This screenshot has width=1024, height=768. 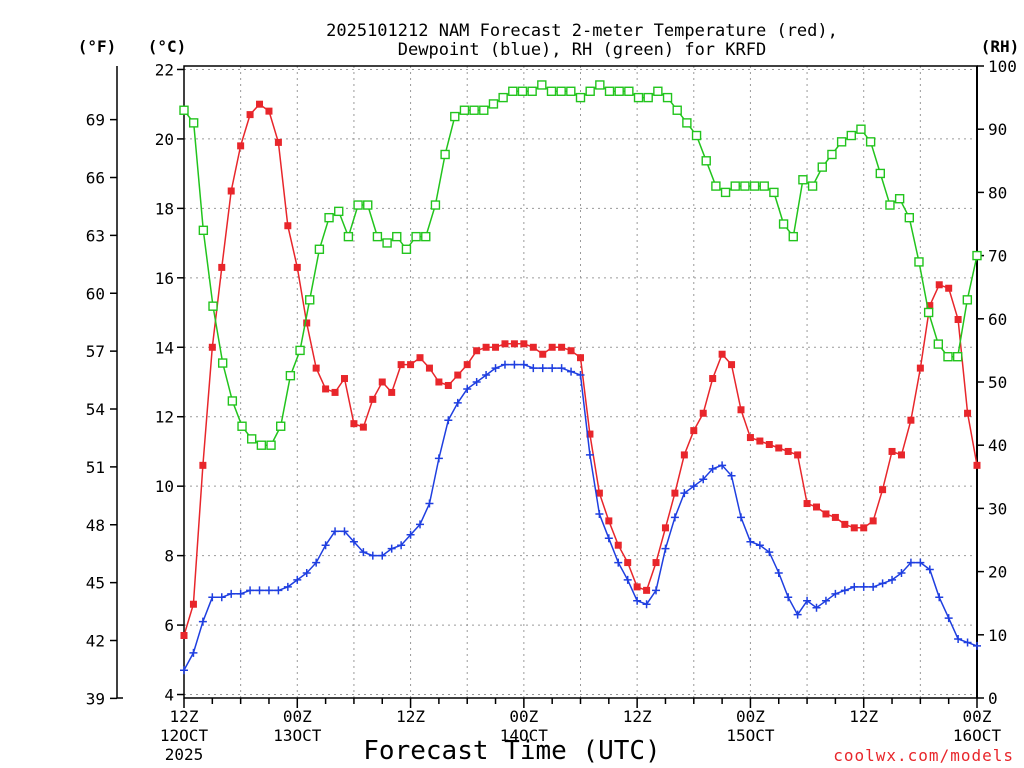 What do you see at coordinates (95, 409) in the screenshot?
I see `fahrenheit-tick-label: 54` at bounding box center [95, 409].